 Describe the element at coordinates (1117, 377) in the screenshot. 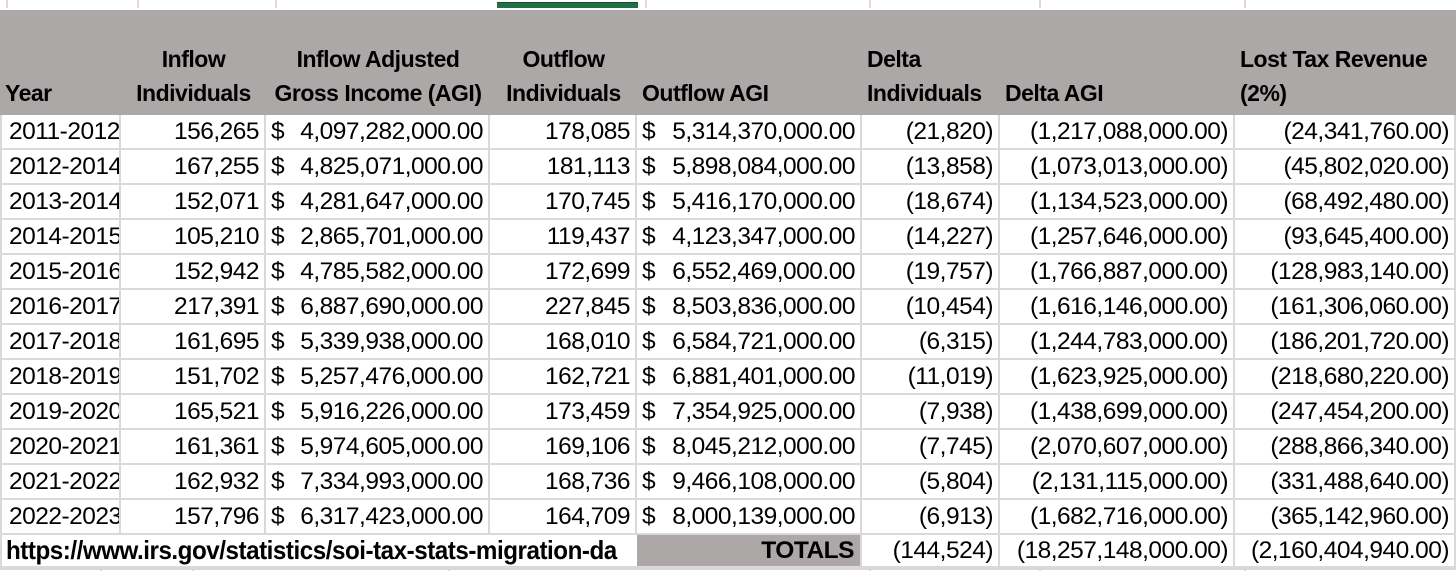

I see `cell-delta_agi: (1,623,925,000.00)` at that location.